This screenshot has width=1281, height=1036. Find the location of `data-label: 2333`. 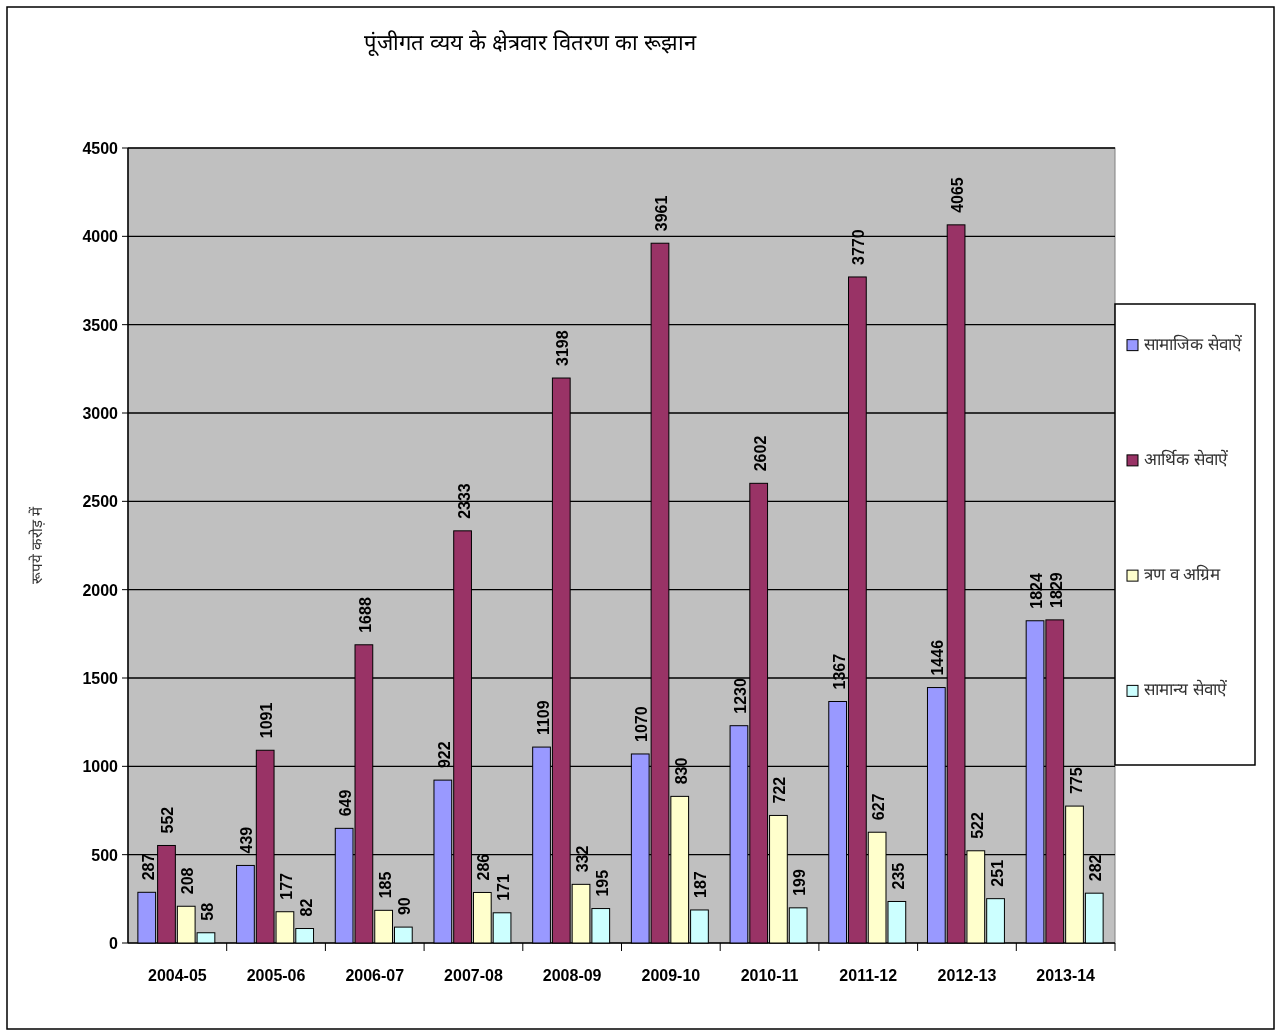

data-label: 2333 is located at coordinates (464, 501).